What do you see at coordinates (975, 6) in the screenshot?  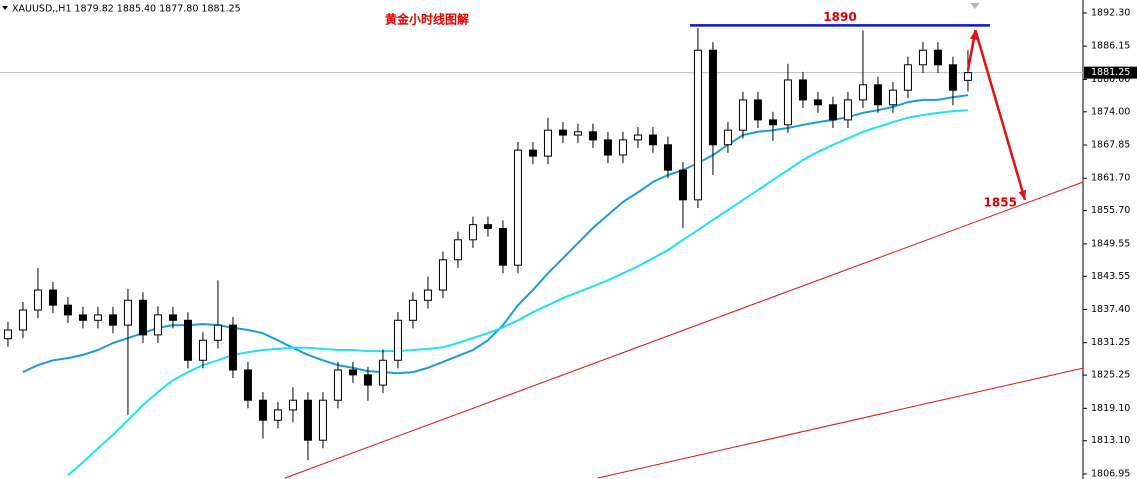 I see `shift-marker` at bounding box center [975, 6].